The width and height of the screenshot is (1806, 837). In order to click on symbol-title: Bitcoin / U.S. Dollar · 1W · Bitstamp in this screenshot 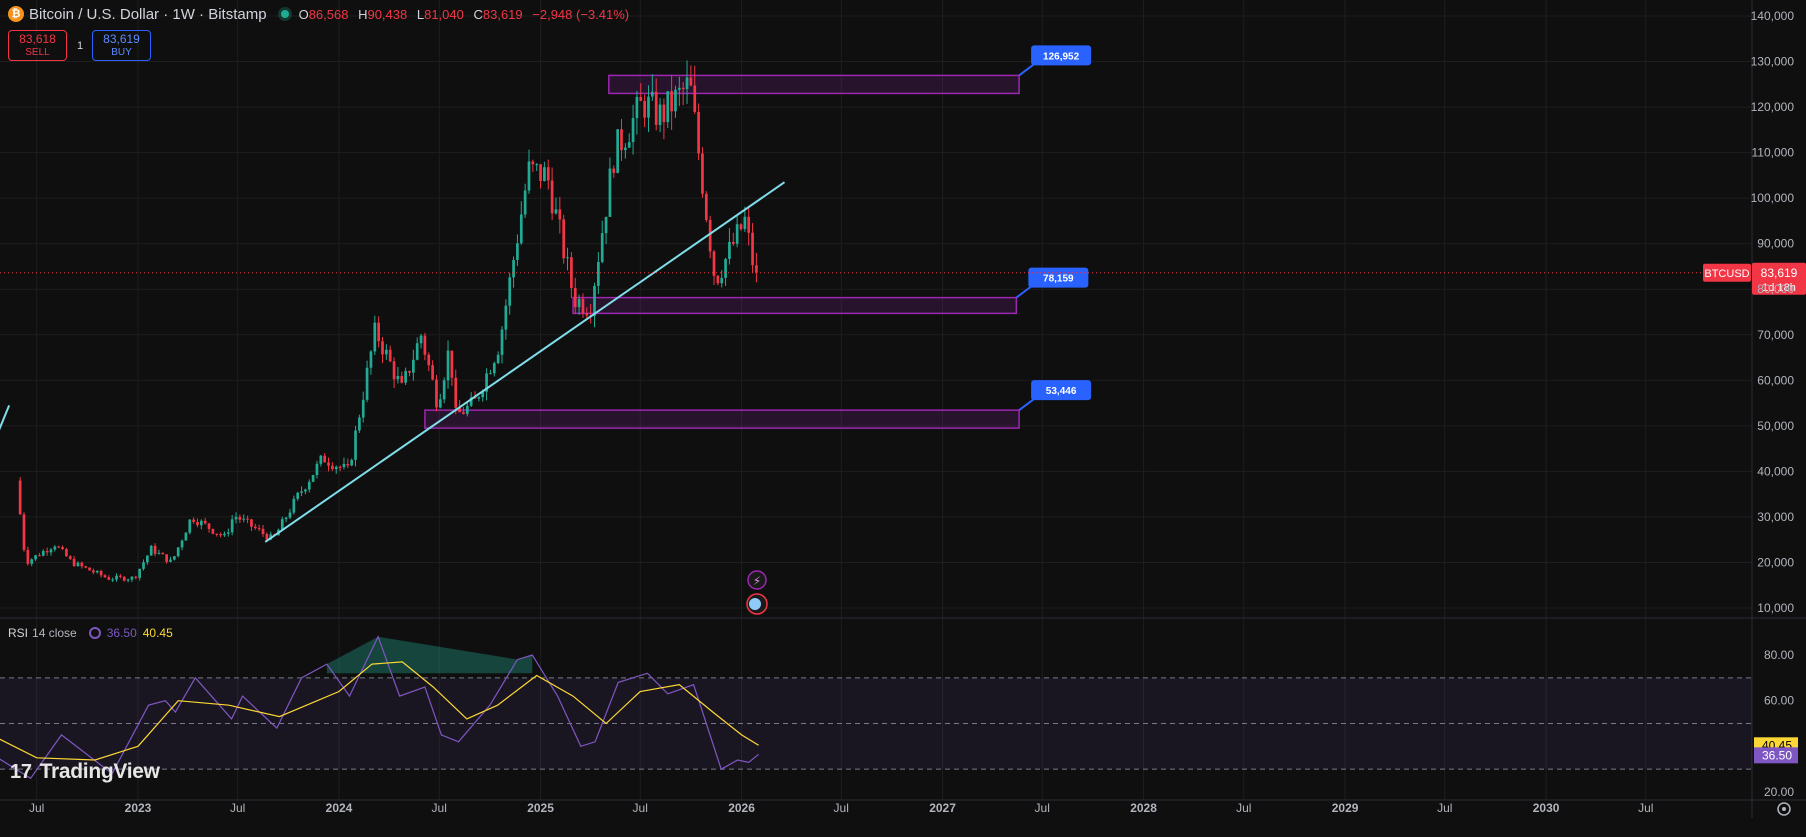, I will do `click(148, 14)`.